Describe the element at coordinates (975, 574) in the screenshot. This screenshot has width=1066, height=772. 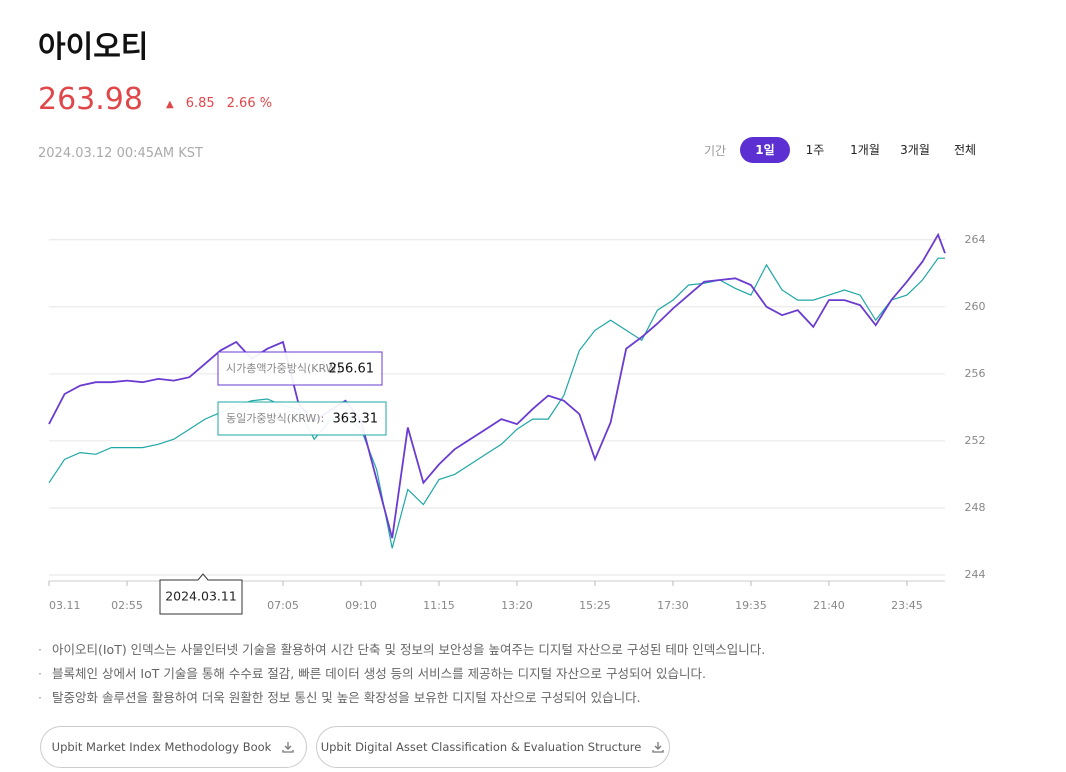
I see `y-tick-label: 244` at that location.